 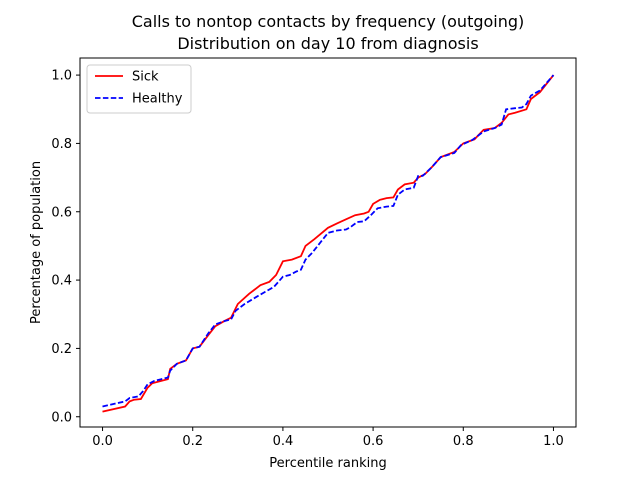 What do you see at coordinates (283, 441) in the screenshot?
I see `x-tick-label: 0.4` at bounding box center [283, 441].